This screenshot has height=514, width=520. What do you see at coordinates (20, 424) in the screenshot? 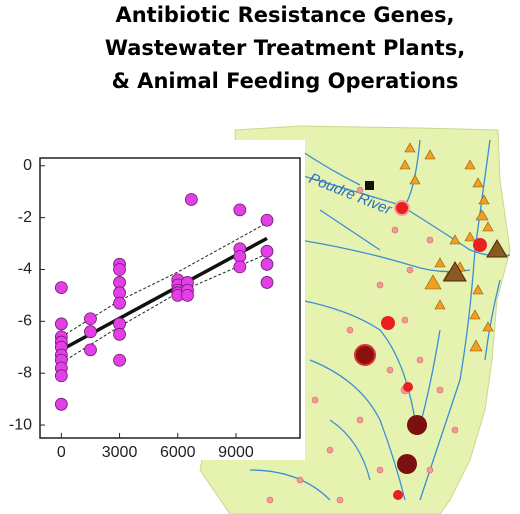
I see `y-tick-label: -10` at bounding box center [20, 424].